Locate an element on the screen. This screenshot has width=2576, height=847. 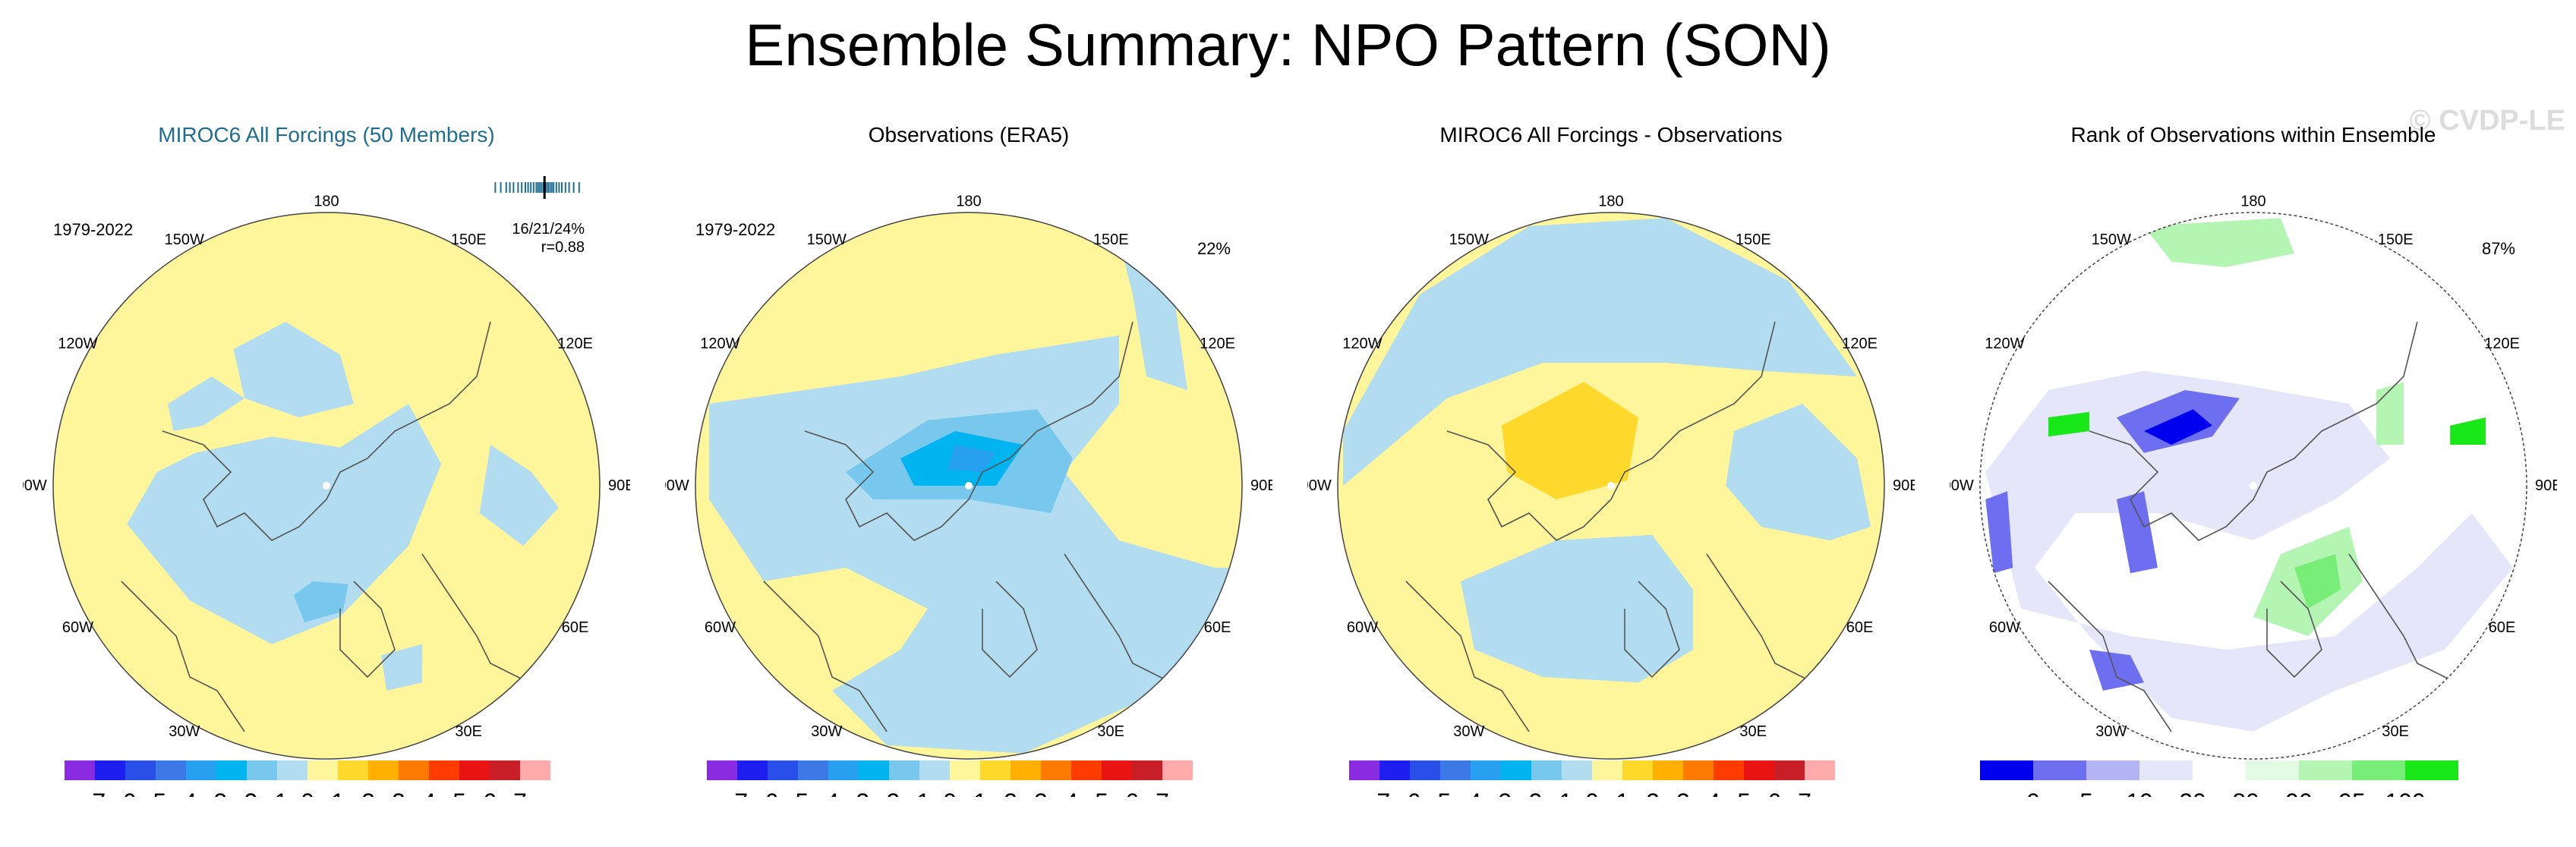
colorbar-label: -7 is located at coordinates (95, 793).